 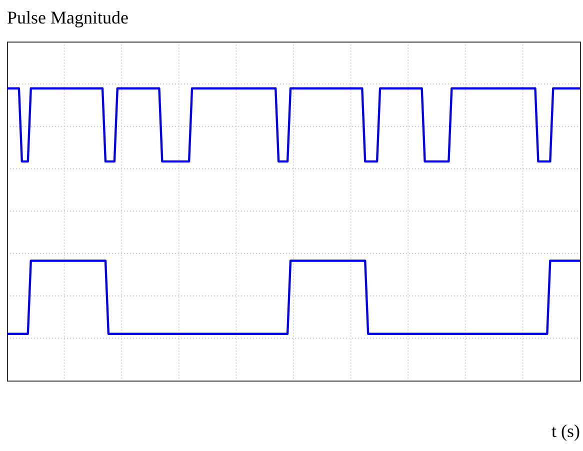 I want to click on x-axis-title: t (s), so click(x=566, y=430).